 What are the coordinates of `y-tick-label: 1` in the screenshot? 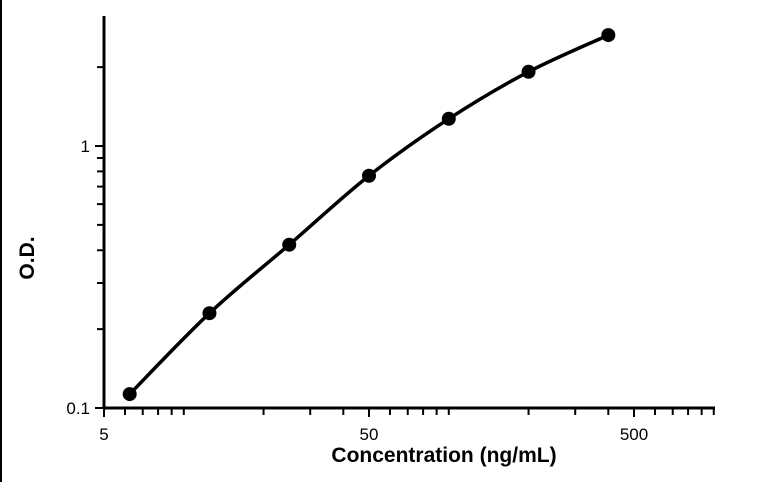 It's located at (85, 146).